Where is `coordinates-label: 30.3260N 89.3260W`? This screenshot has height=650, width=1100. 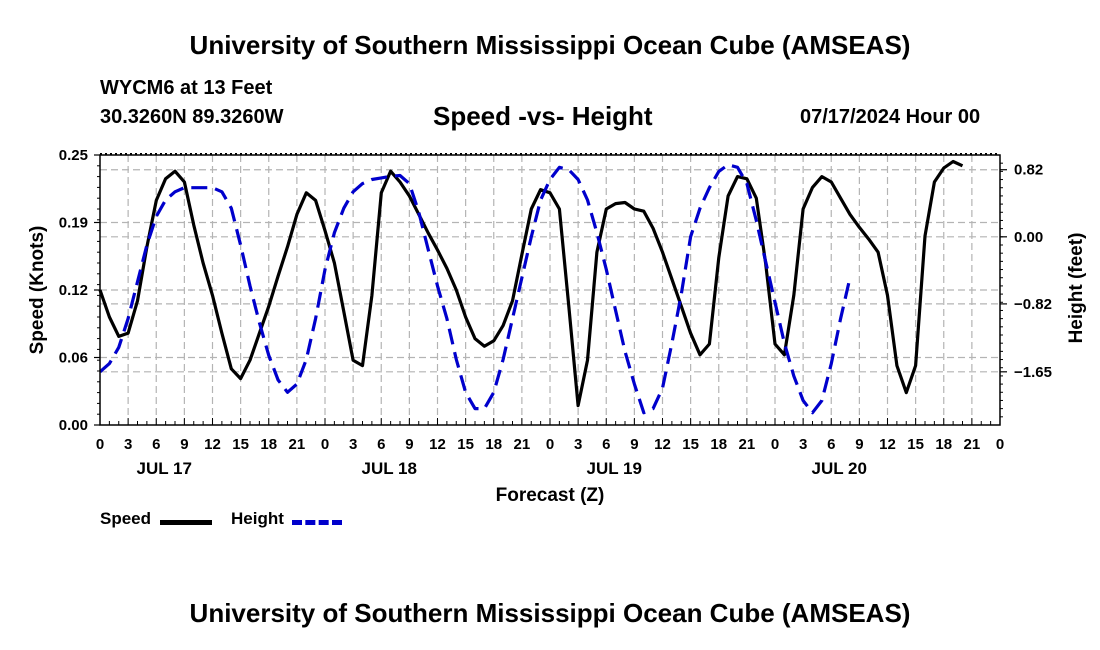
coordinates-label: 30.3260N 89.3260W is located at coordinates (192, 117).